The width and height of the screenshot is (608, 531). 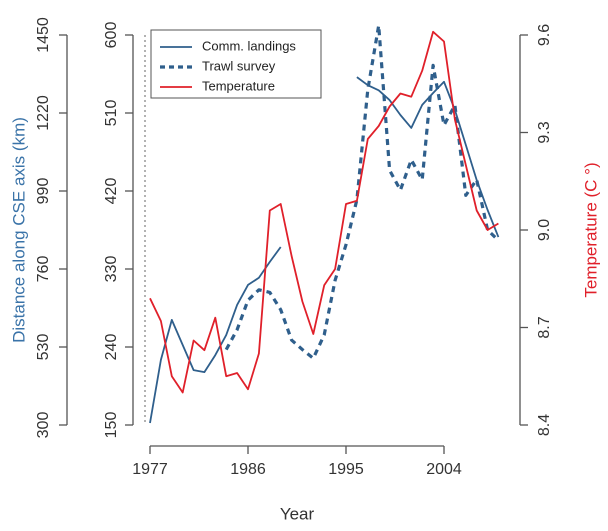 I want to click on y-tick-label: 530, so click(x=43, y=347).